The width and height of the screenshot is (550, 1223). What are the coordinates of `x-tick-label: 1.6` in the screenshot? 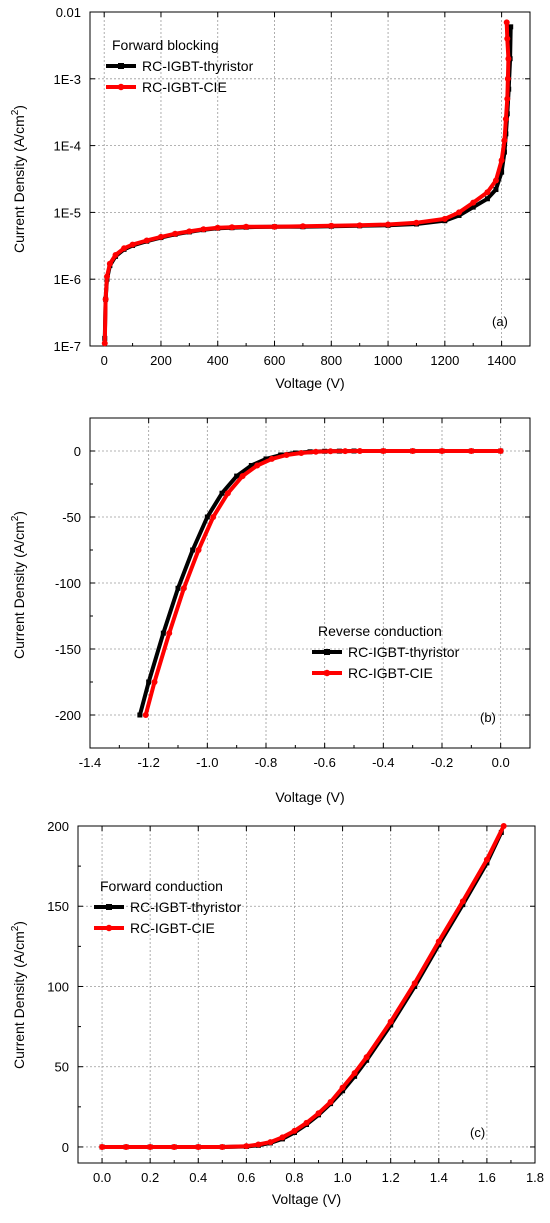 It's located at (487, 1177).